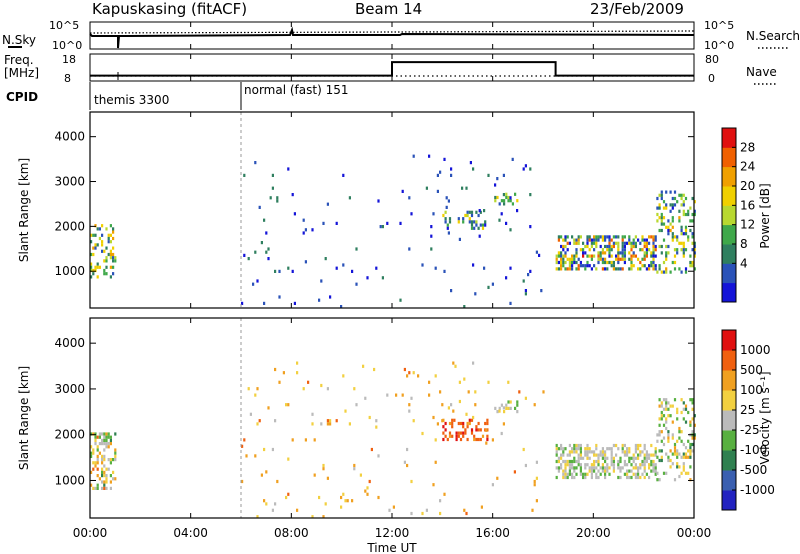  What do you see at coordinates (729, 215) in the screenshot?
I see `power-colorbar-swatch` at bounding box center [729, 215].